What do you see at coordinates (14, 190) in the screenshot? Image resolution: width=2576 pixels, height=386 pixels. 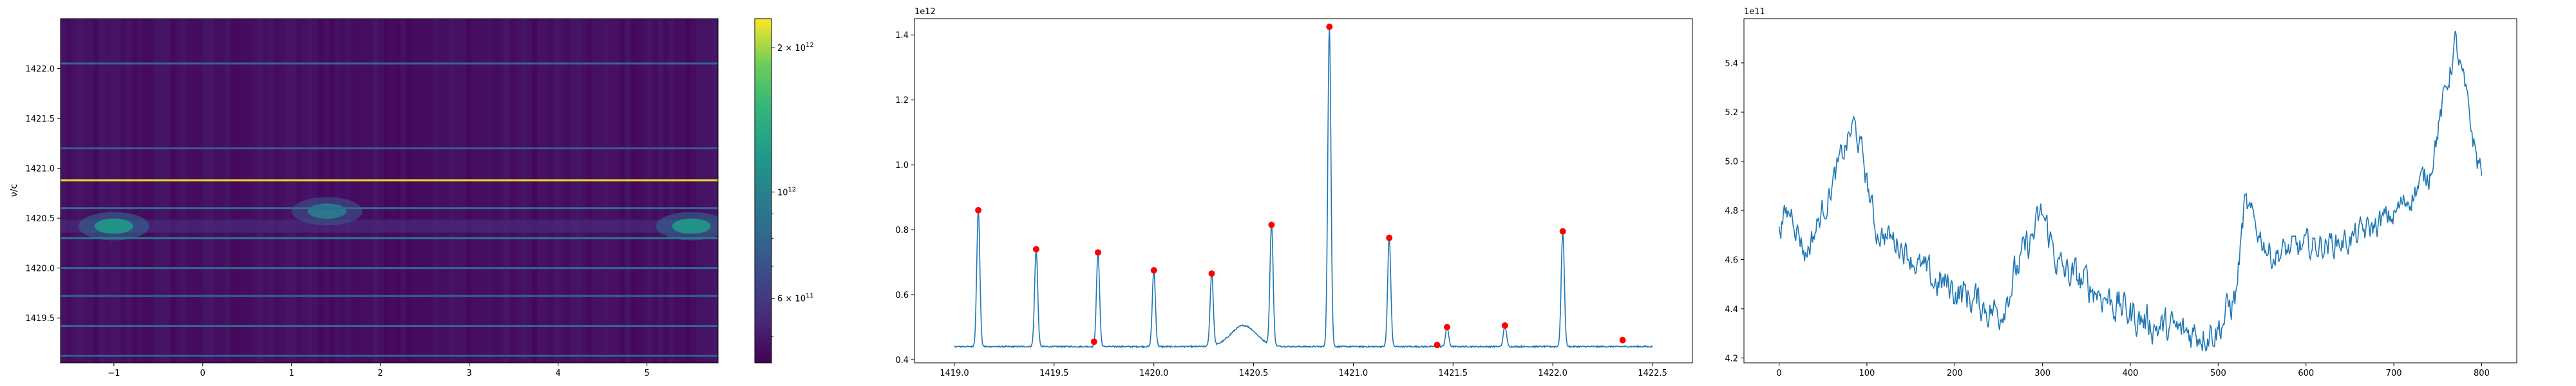 I see `heatmap-ylabel: ν/c` at bounding box center [14, 190].